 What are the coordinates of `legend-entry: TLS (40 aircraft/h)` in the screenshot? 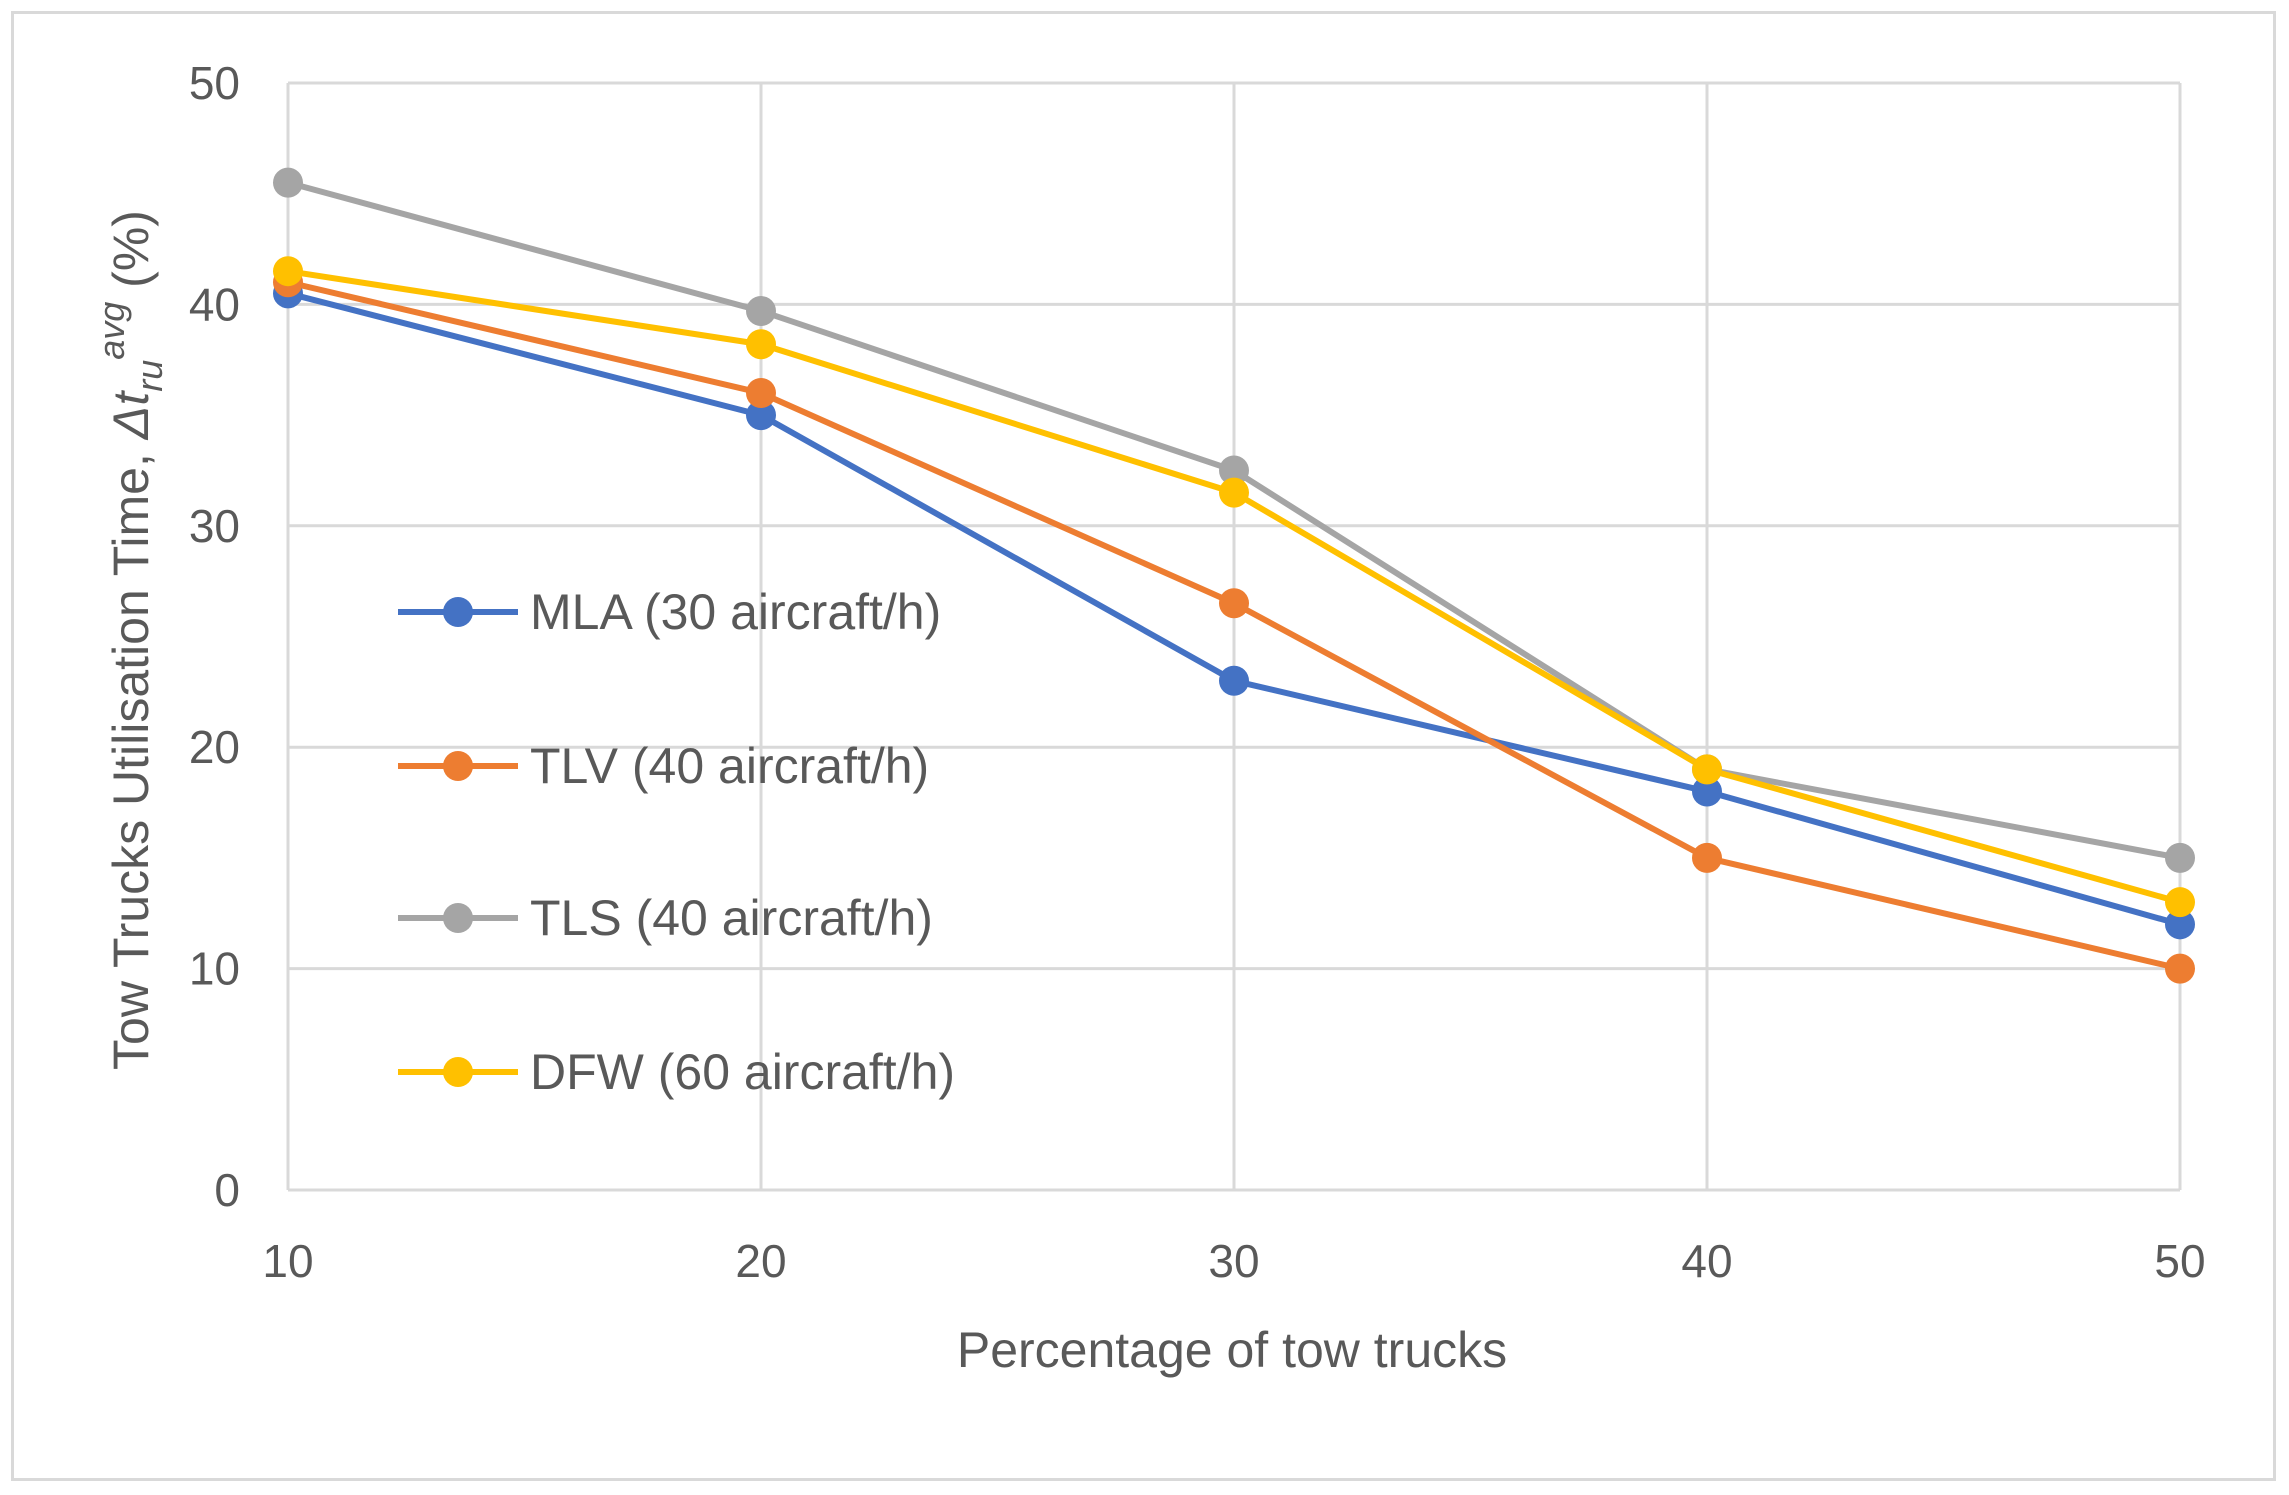 It's located at (665, 918).